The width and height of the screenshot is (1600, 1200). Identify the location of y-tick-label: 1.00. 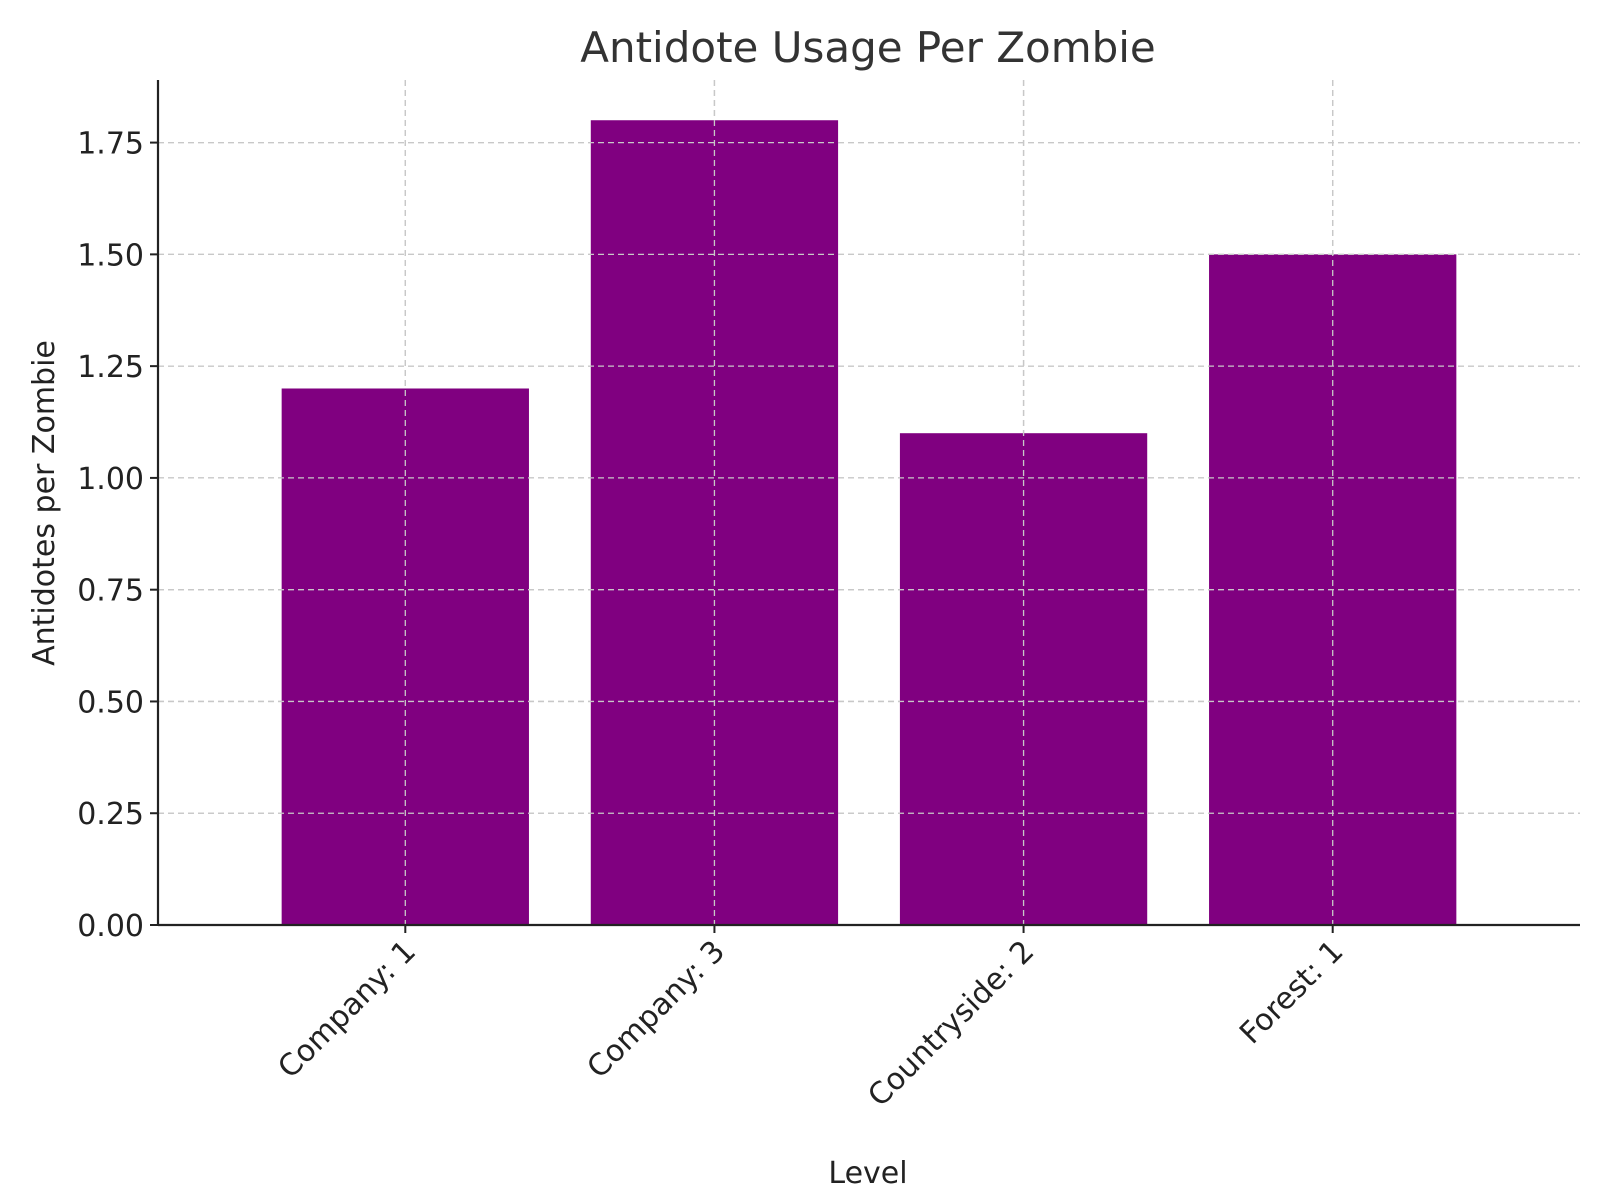
(110, 479).